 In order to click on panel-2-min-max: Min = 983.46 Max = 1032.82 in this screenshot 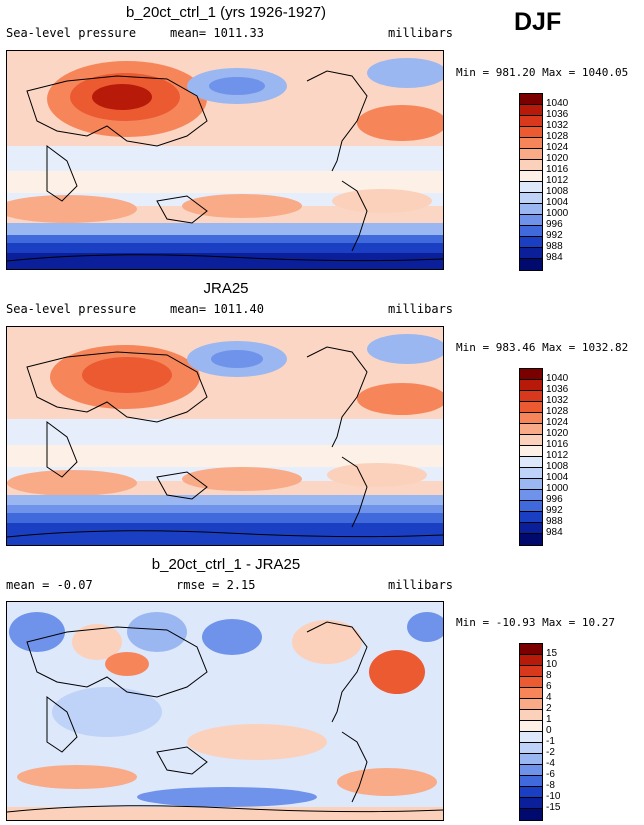, I will do `click(542, 347)`.